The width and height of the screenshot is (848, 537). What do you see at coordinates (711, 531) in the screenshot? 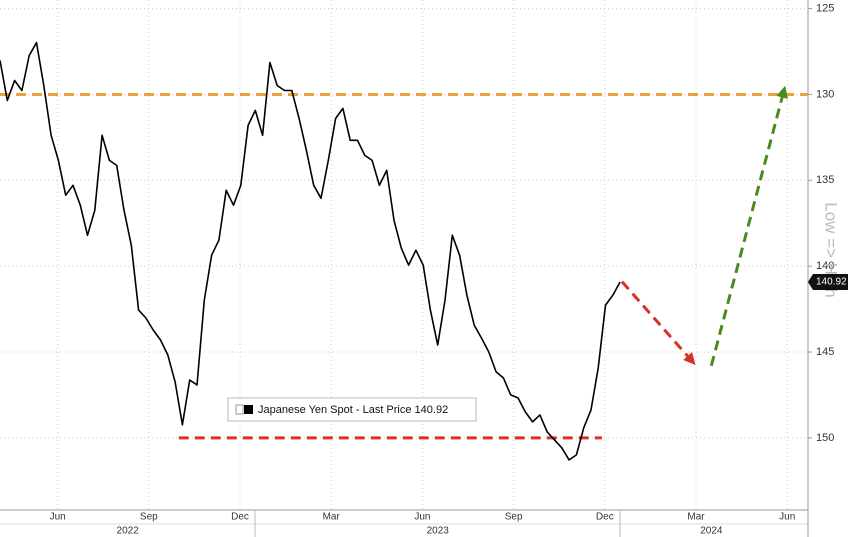
I see `year-label: 2024` at bounding box center [711, 531].